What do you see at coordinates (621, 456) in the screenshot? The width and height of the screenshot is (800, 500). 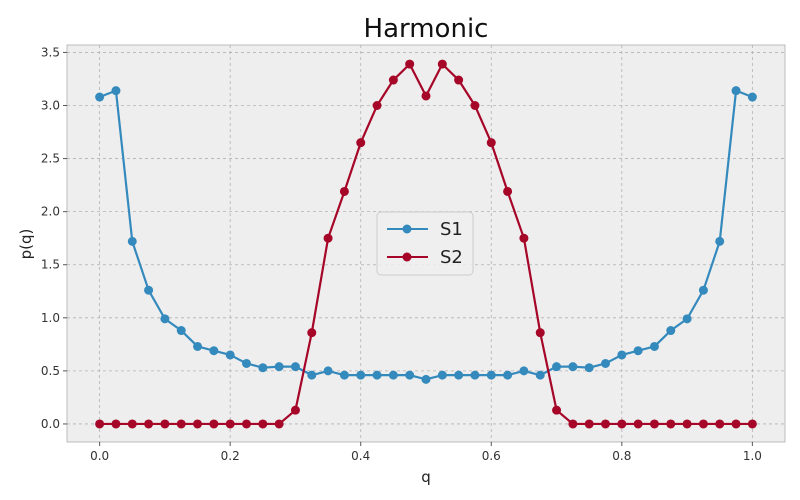 I see `x-tick-label: 0.8` at bounding box center [621, 456].